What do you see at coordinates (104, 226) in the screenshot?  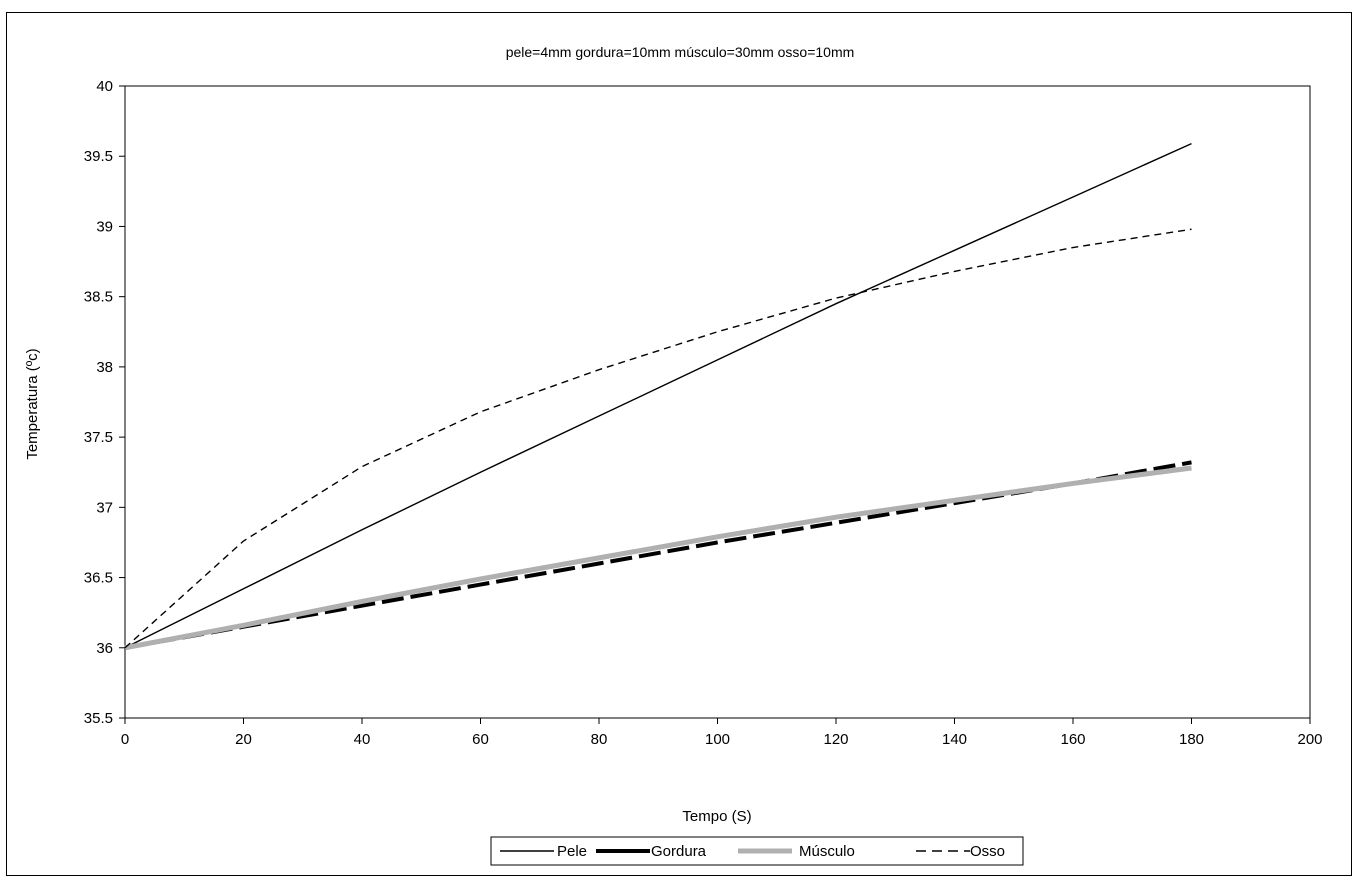 I see `y-tick-label: 39` at bounding box center [104, 226].